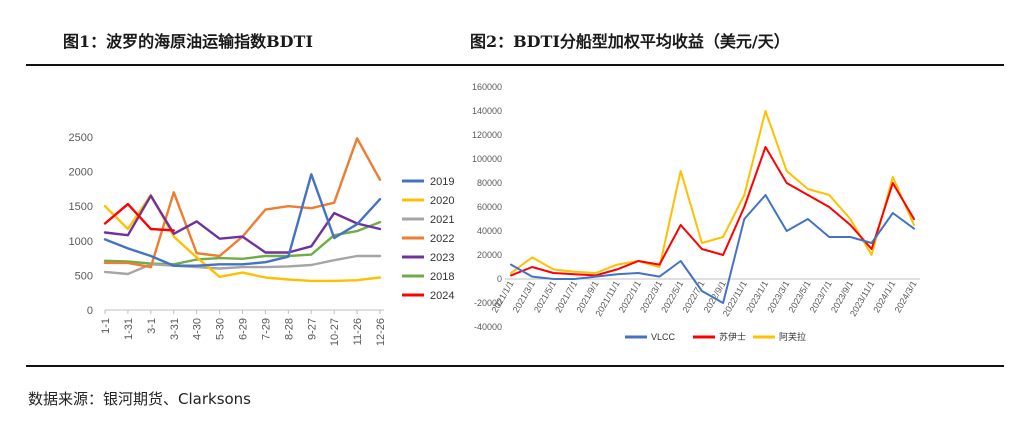 The image size is (1017, 430). What do you see at coordinates (81, 138) in the screenshot?
I see `y-tick-label: 2500` at bounding box center [81, 138].